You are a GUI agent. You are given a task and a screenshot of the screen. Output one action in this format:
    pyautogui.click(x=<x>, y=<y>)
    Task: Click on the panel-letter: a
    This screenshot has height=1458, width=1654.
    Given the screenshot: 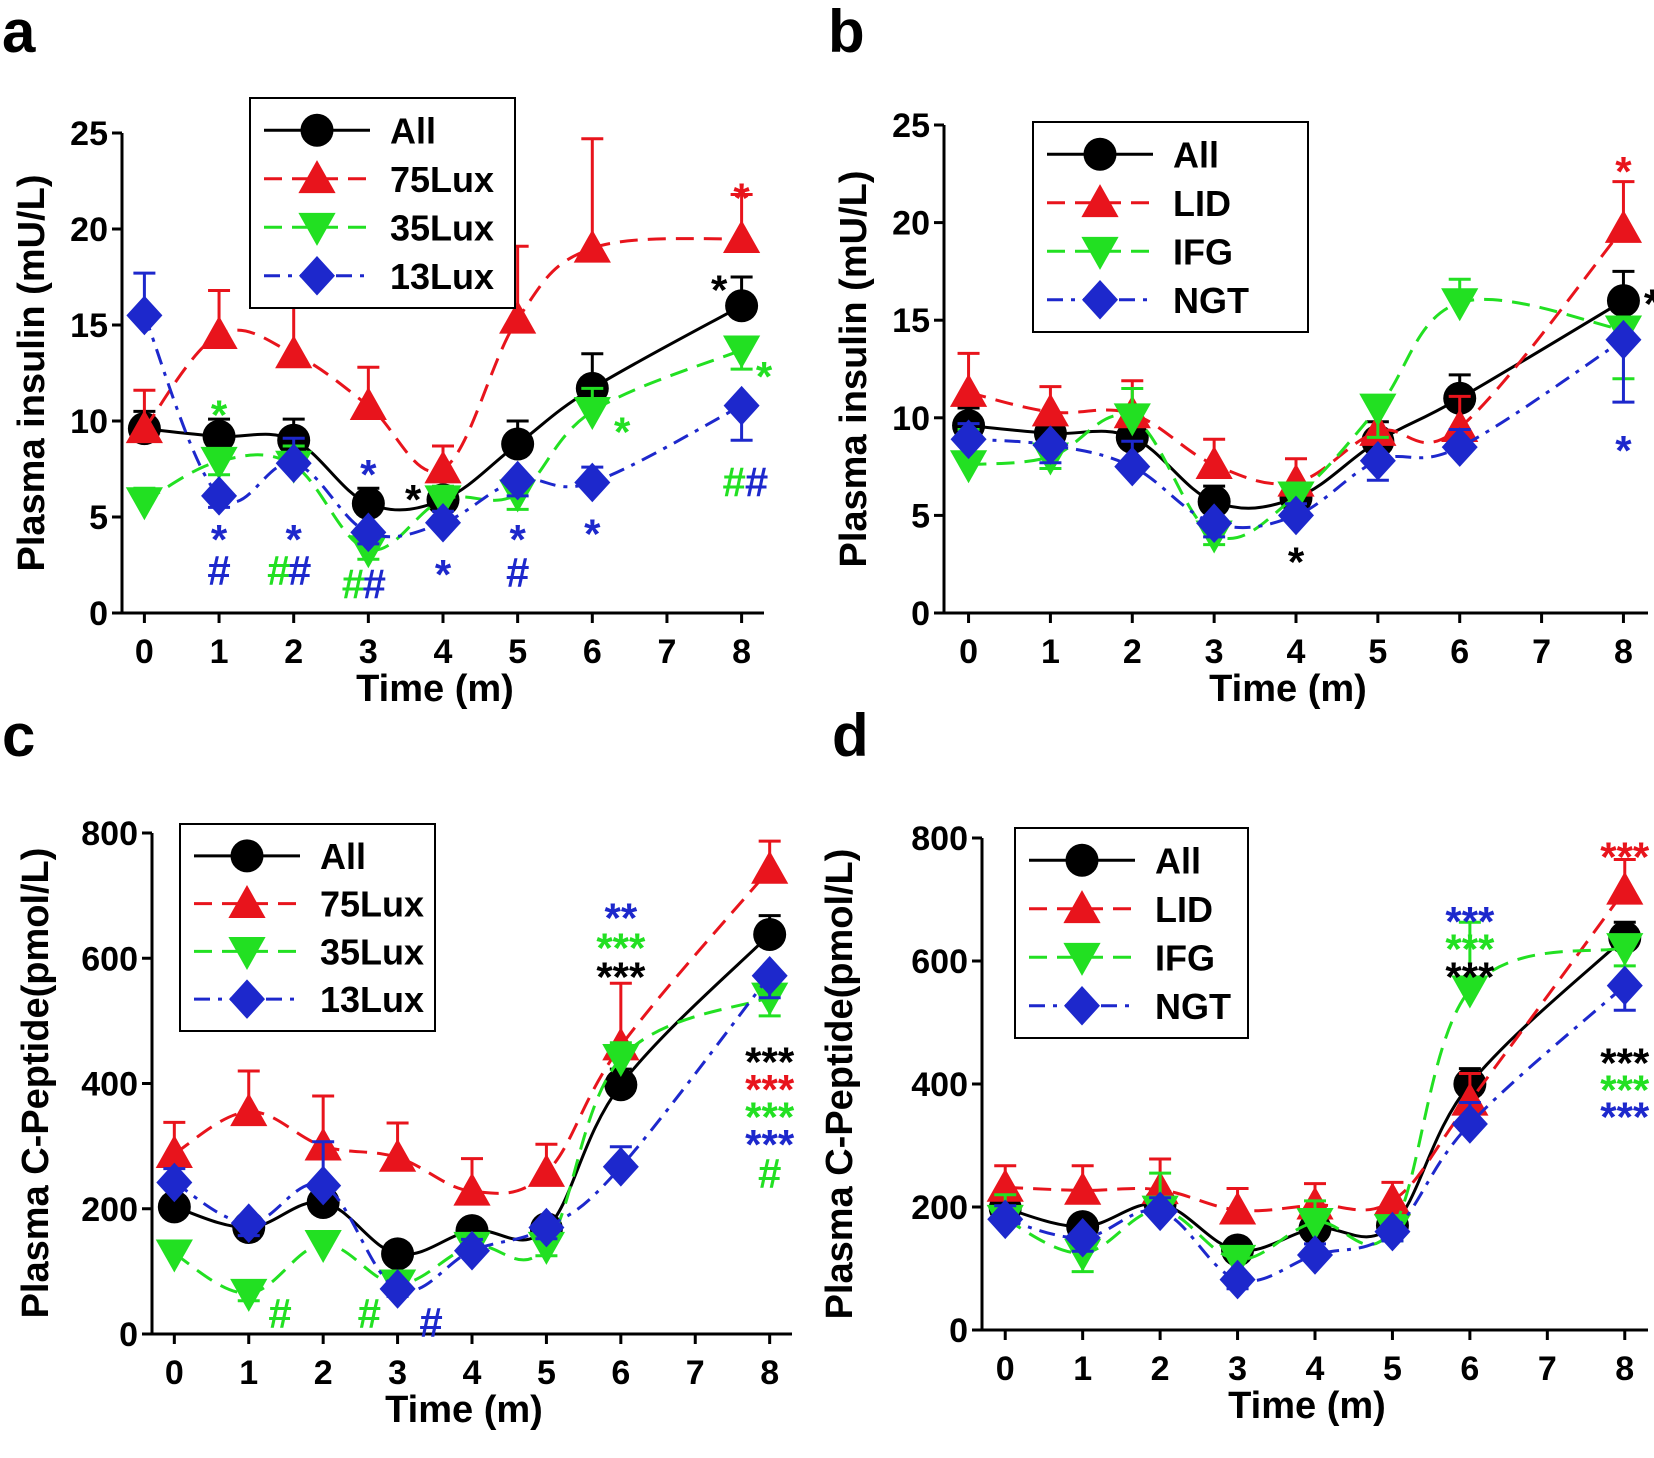 What is the action you would take?
    pyautogui.click(x=19, y=32)
    